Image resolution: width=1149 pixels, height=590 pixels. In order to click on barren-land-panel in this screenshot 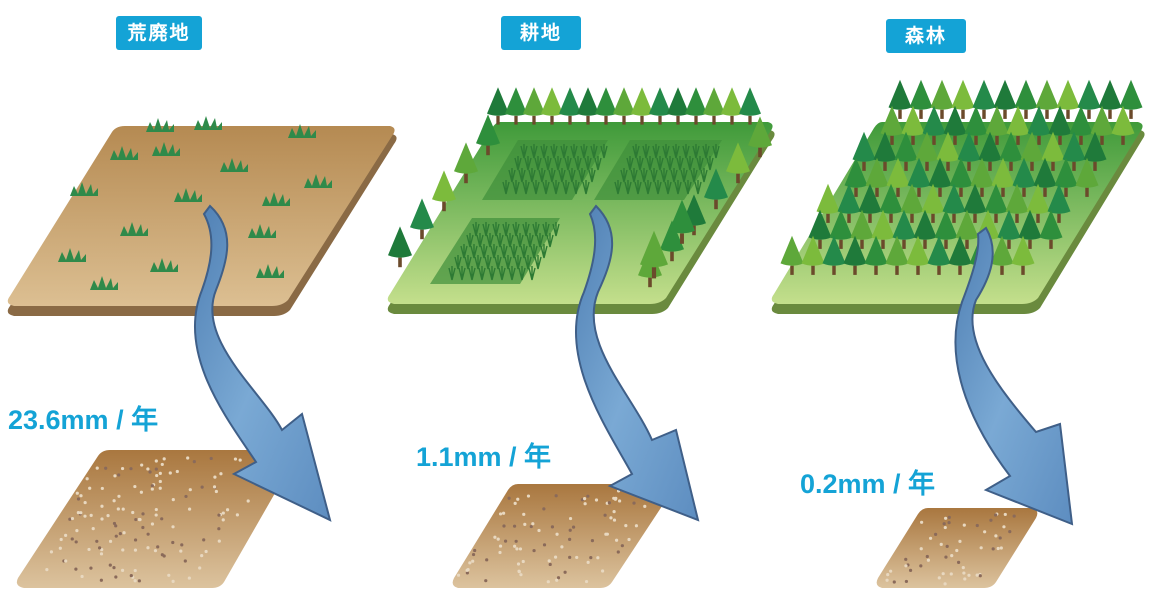, I will do `click(202, 216)`.